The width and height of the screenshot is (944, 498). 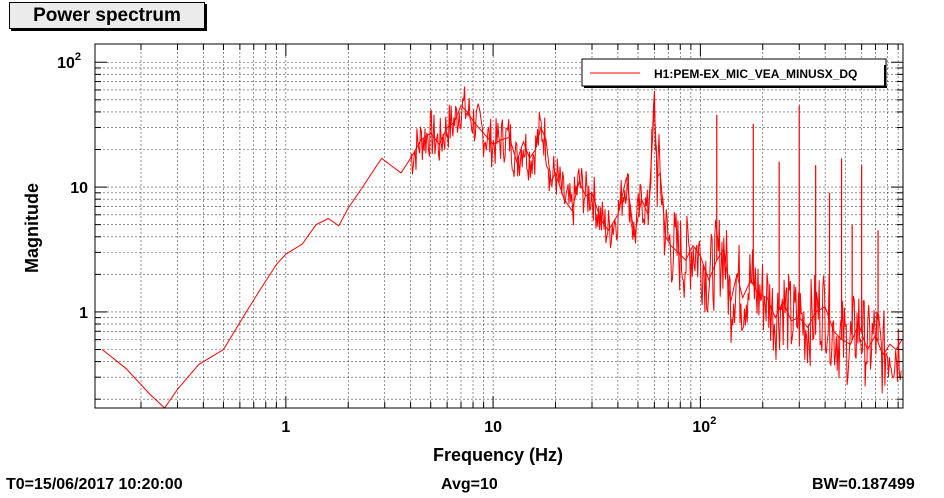 I want to click on y-axis-label: Magnitude, so click(x=32, y=228).